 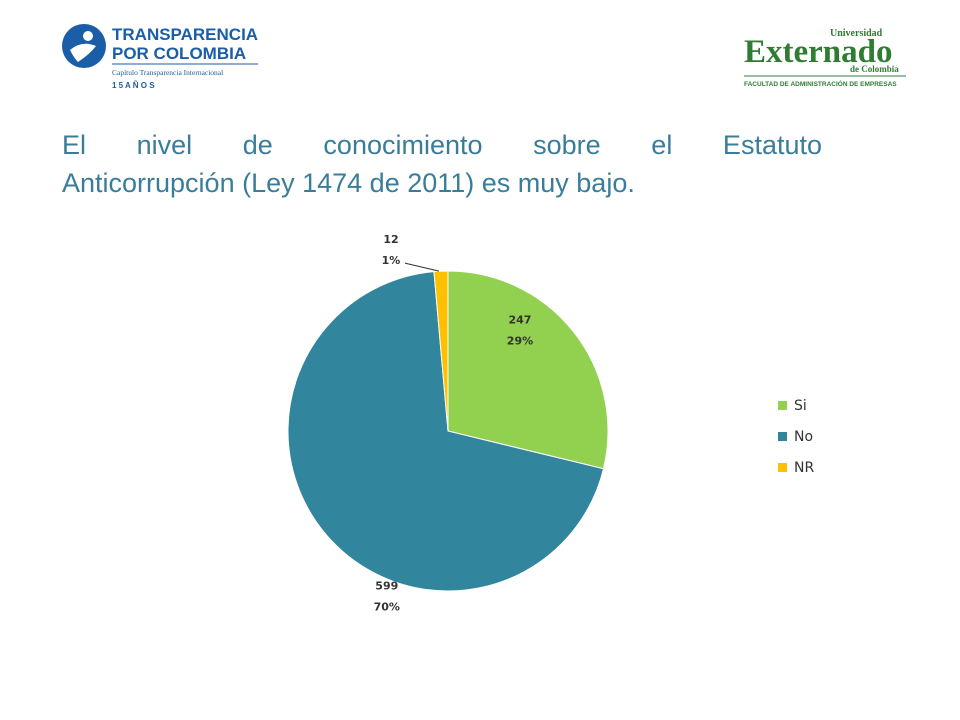 I want to click on legend-label-si: Si, so click(x=800, y=405).